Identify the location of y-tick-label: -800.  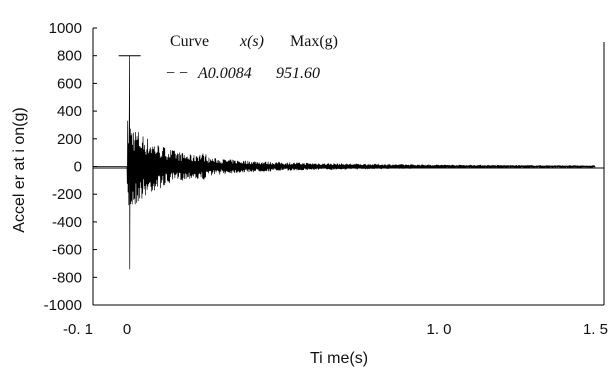
(67, 277).